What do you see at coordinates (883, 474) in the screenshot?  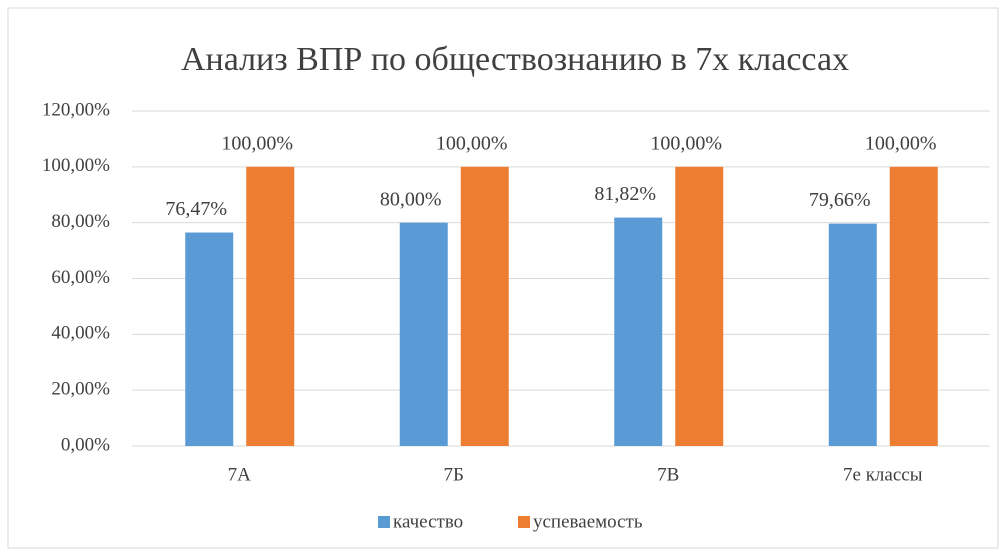 I see `x-tick-label: 7е классы` at bounding box center [883, 474].